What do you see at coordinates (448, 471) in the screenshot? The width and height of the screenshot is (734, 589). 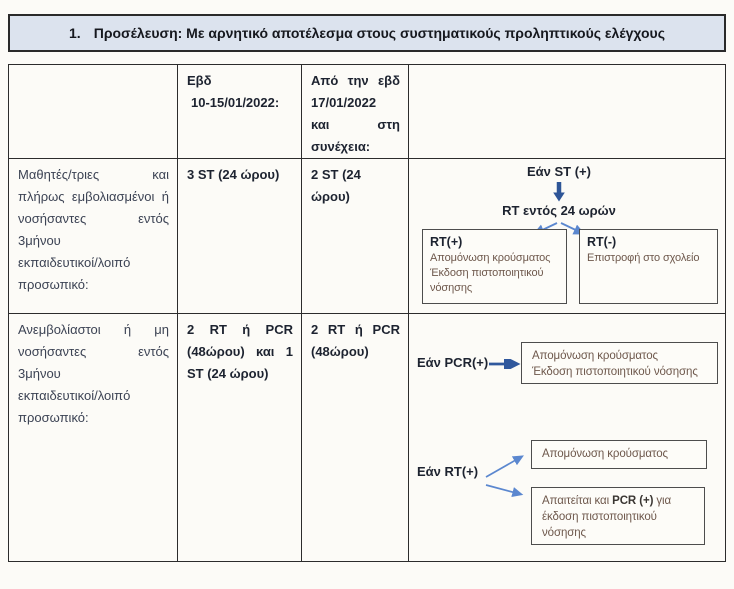 I see `flowchart2-condition-rt: Εάν RT(+)` at bounding box center [448, 471].